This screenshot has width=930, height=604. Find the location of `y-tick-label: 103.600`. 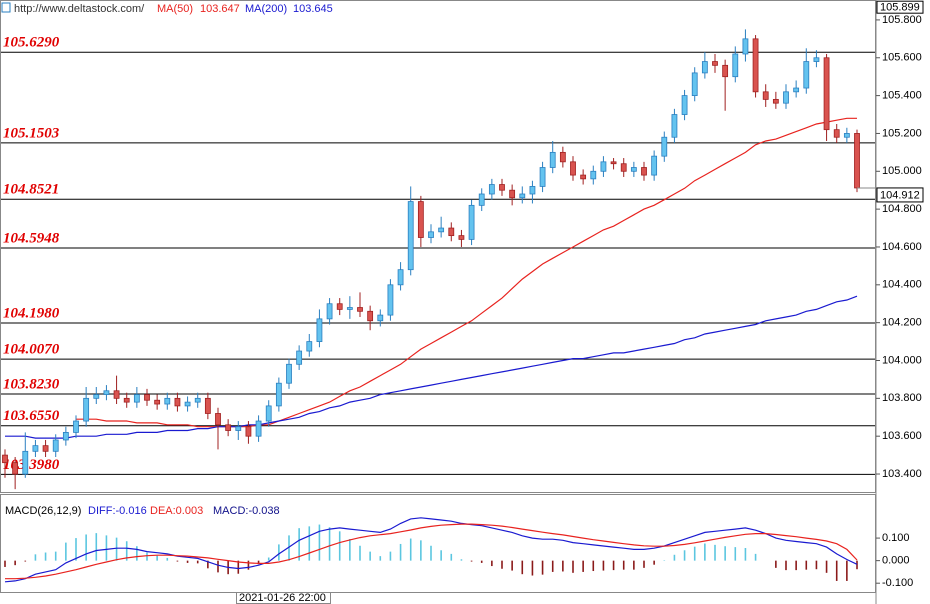

y-tick-label: 103.600 is located at coordinates (902, 436).